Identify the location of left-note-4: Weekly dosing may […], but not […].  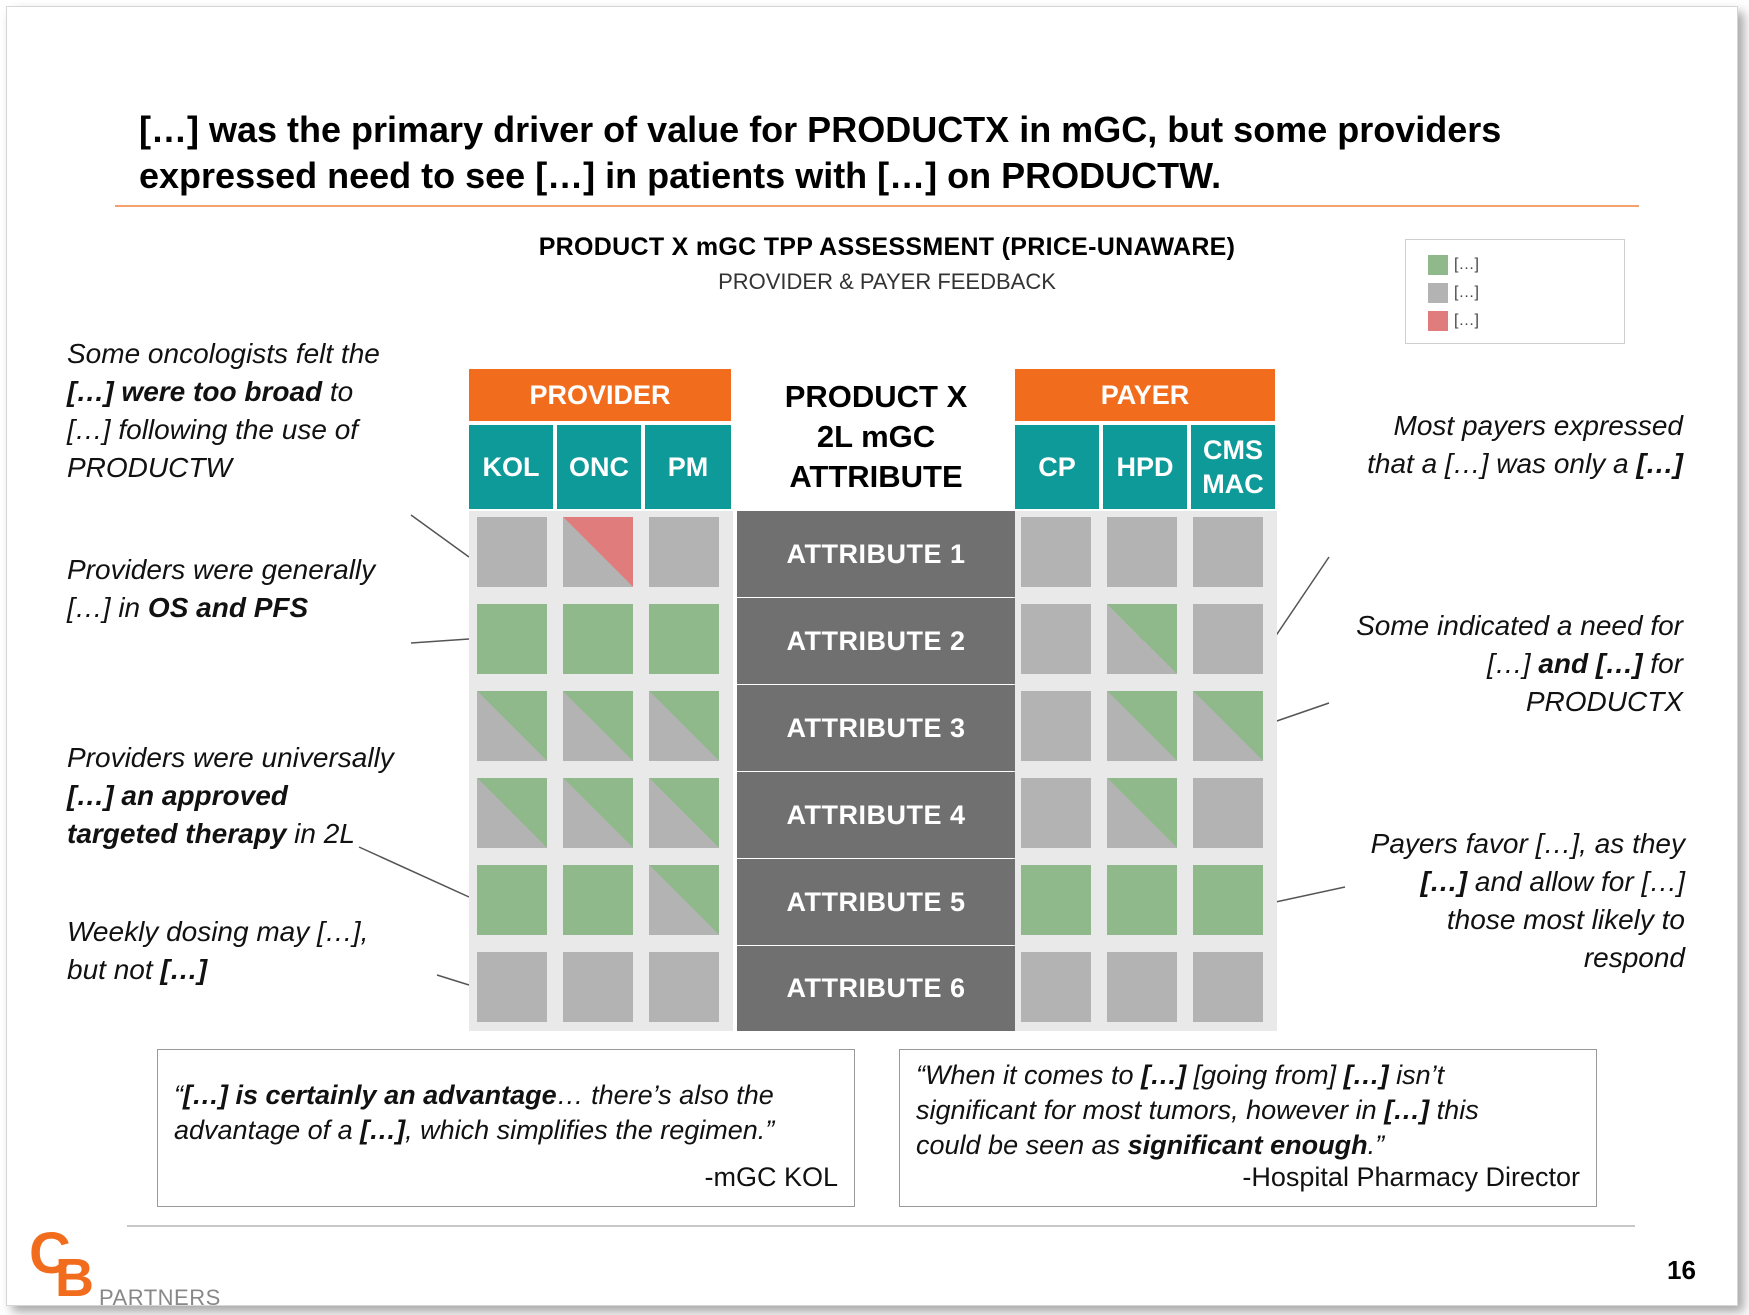
(267, 951).